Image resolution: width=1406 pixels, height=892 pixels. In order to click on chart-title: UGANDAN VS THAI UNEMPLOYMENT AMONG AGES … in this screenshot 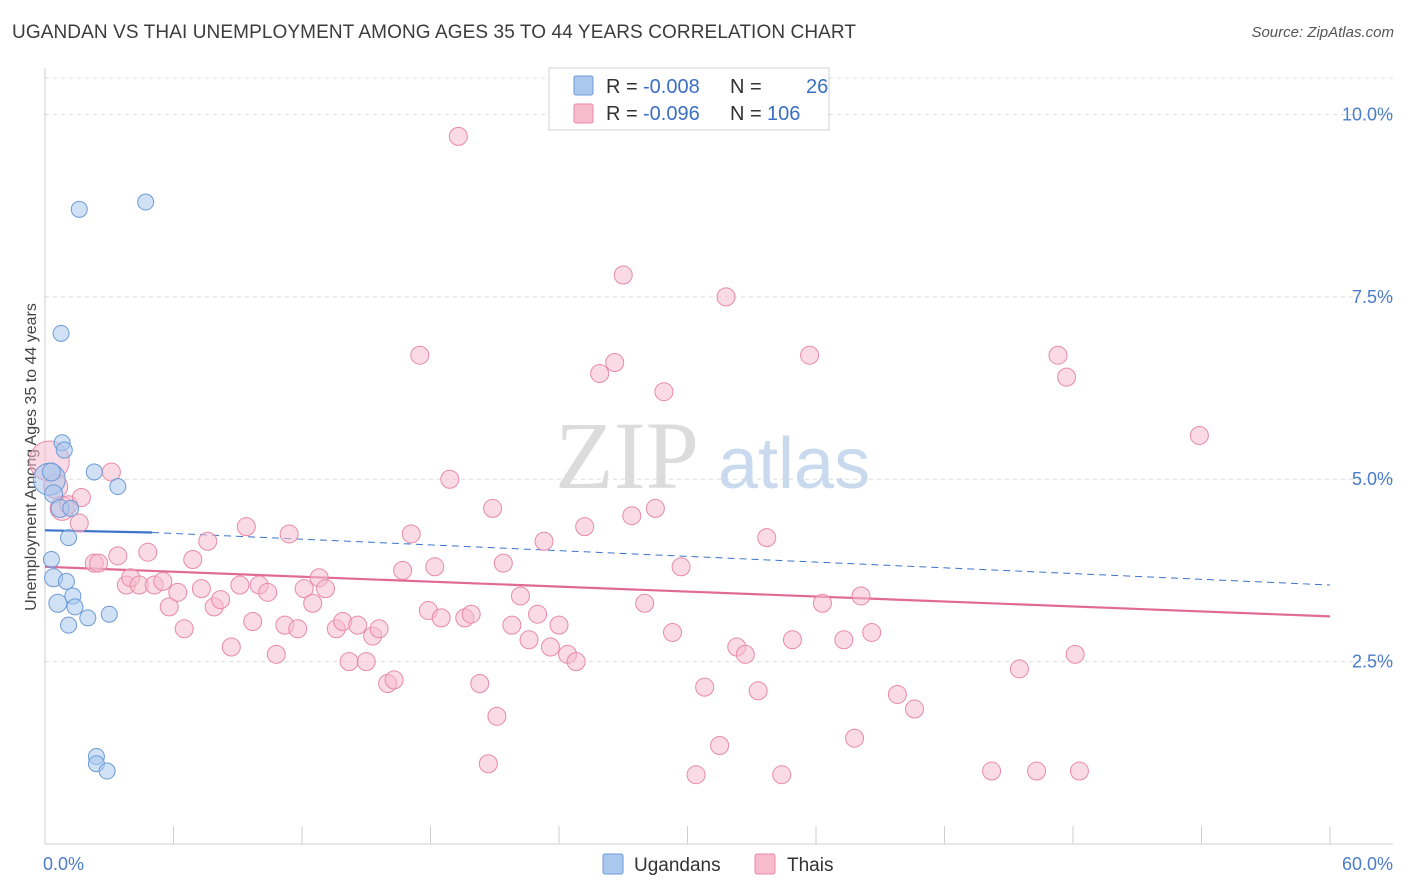, I will do `click(434, 32)`.